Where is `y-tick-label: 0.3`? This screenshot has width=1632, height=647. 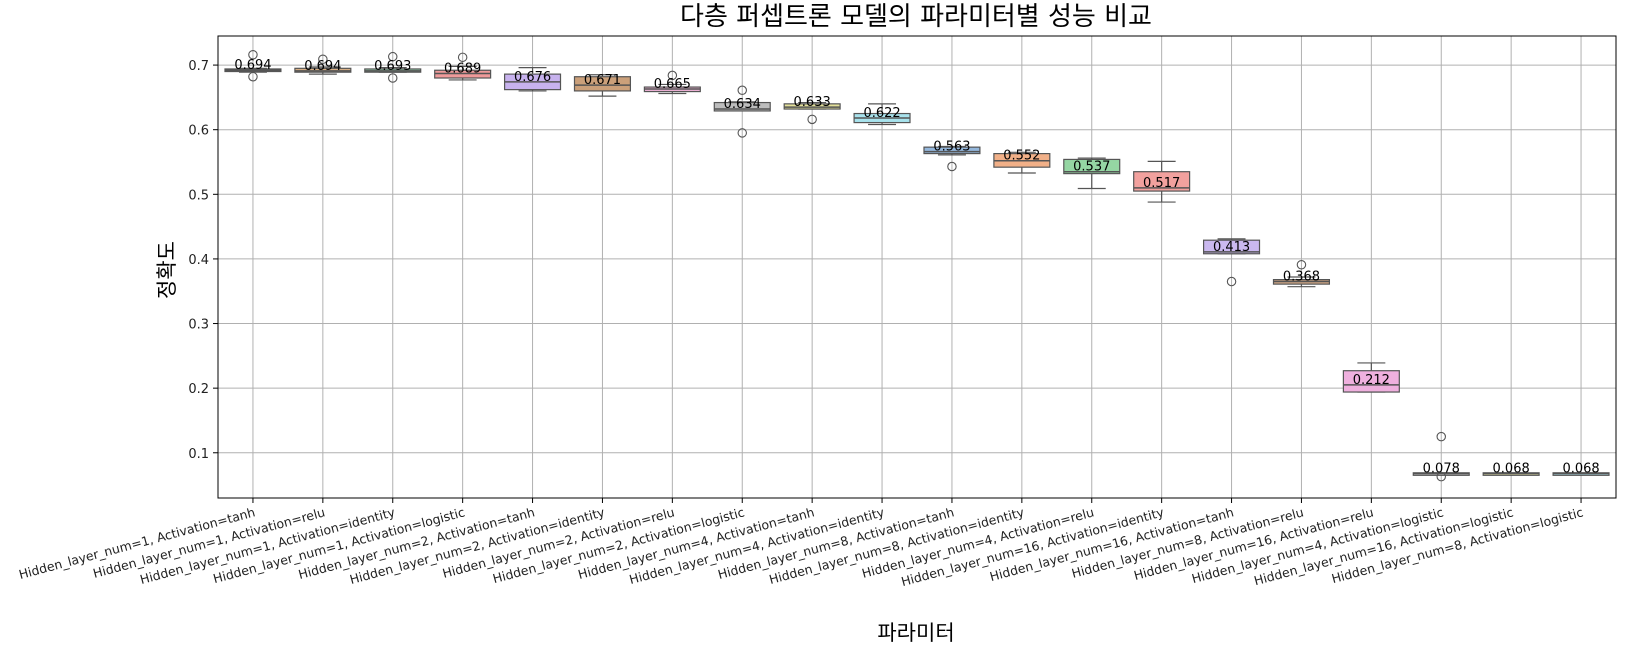 y-tick-label: 0.3 is located at coordinates (198, 325).